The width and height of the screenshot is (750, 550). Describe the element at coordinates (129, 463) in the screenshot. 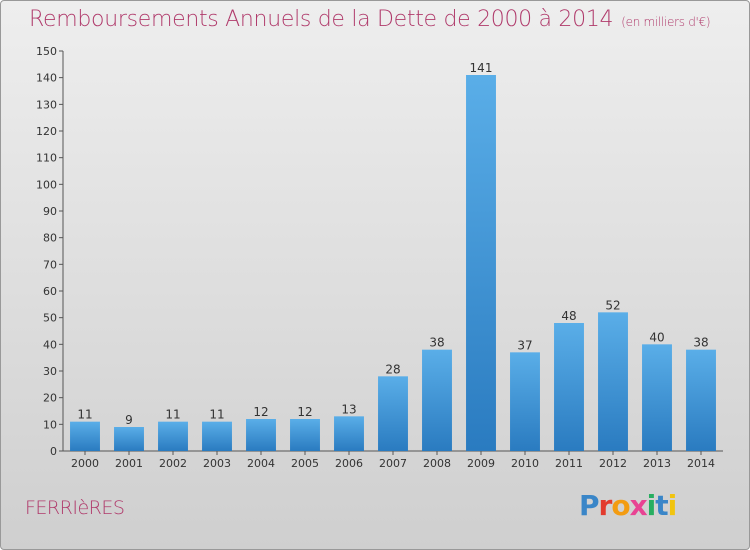

I see `x-tick-label: 2001` at that location.